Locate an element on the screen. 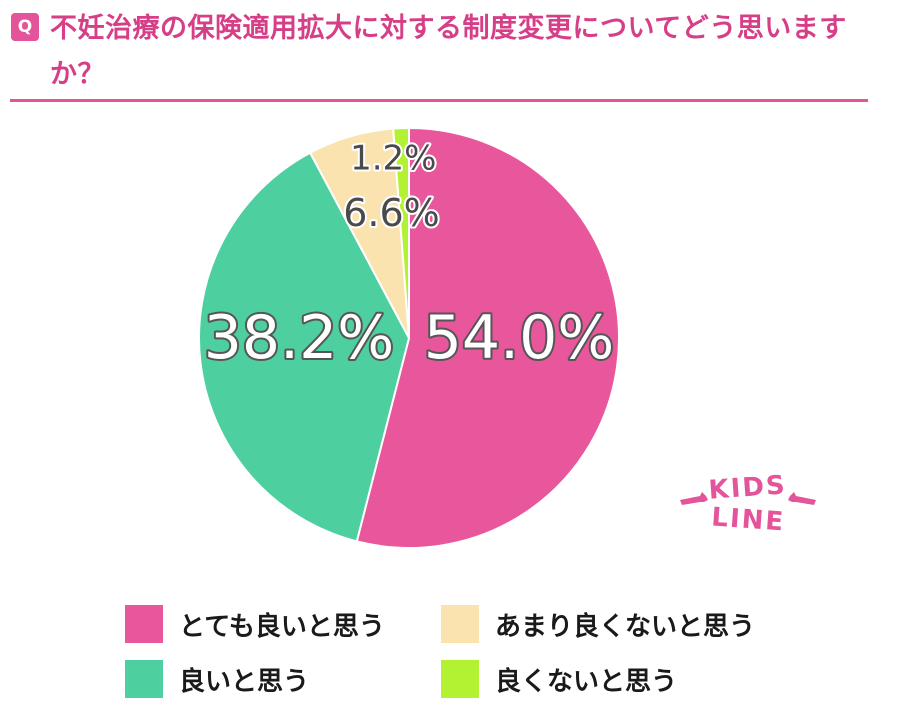 The width and height of the screenshot is (908, 724). legend-label: あまり良くないと思う is located at coordinates (625, 626).